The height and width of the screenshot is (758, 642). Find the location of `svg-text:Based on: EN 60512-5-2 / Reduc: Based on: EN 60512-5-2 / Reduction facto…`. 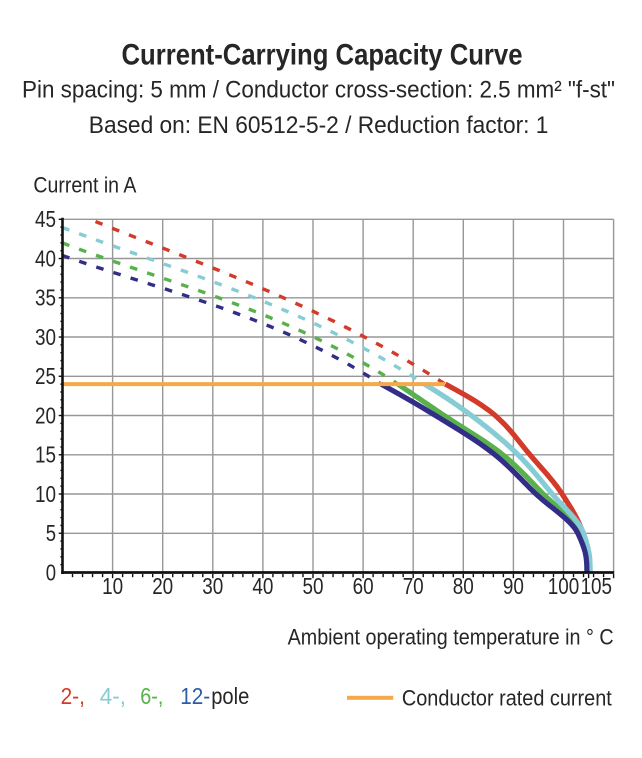

svg-text:Based on: EN 60512-5-2 / Reduc: Based on: EN 60512-5-2 / Reduction facto… is located at coordinates (319, 125).